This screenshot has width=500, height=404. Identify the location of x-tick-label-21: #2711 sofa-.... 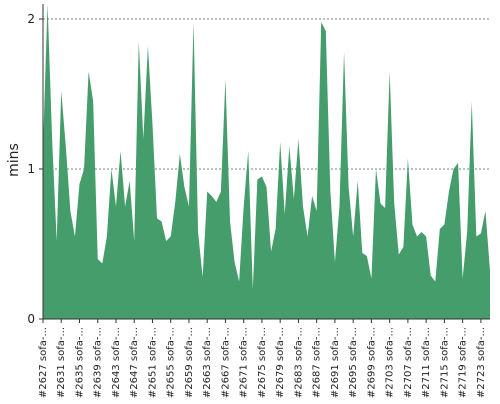
(426, 362).